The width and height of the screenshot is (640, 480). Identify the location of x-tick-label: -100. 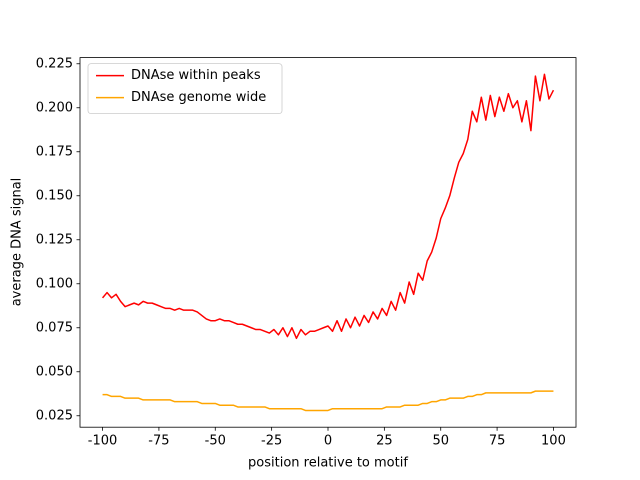
(103, 441).